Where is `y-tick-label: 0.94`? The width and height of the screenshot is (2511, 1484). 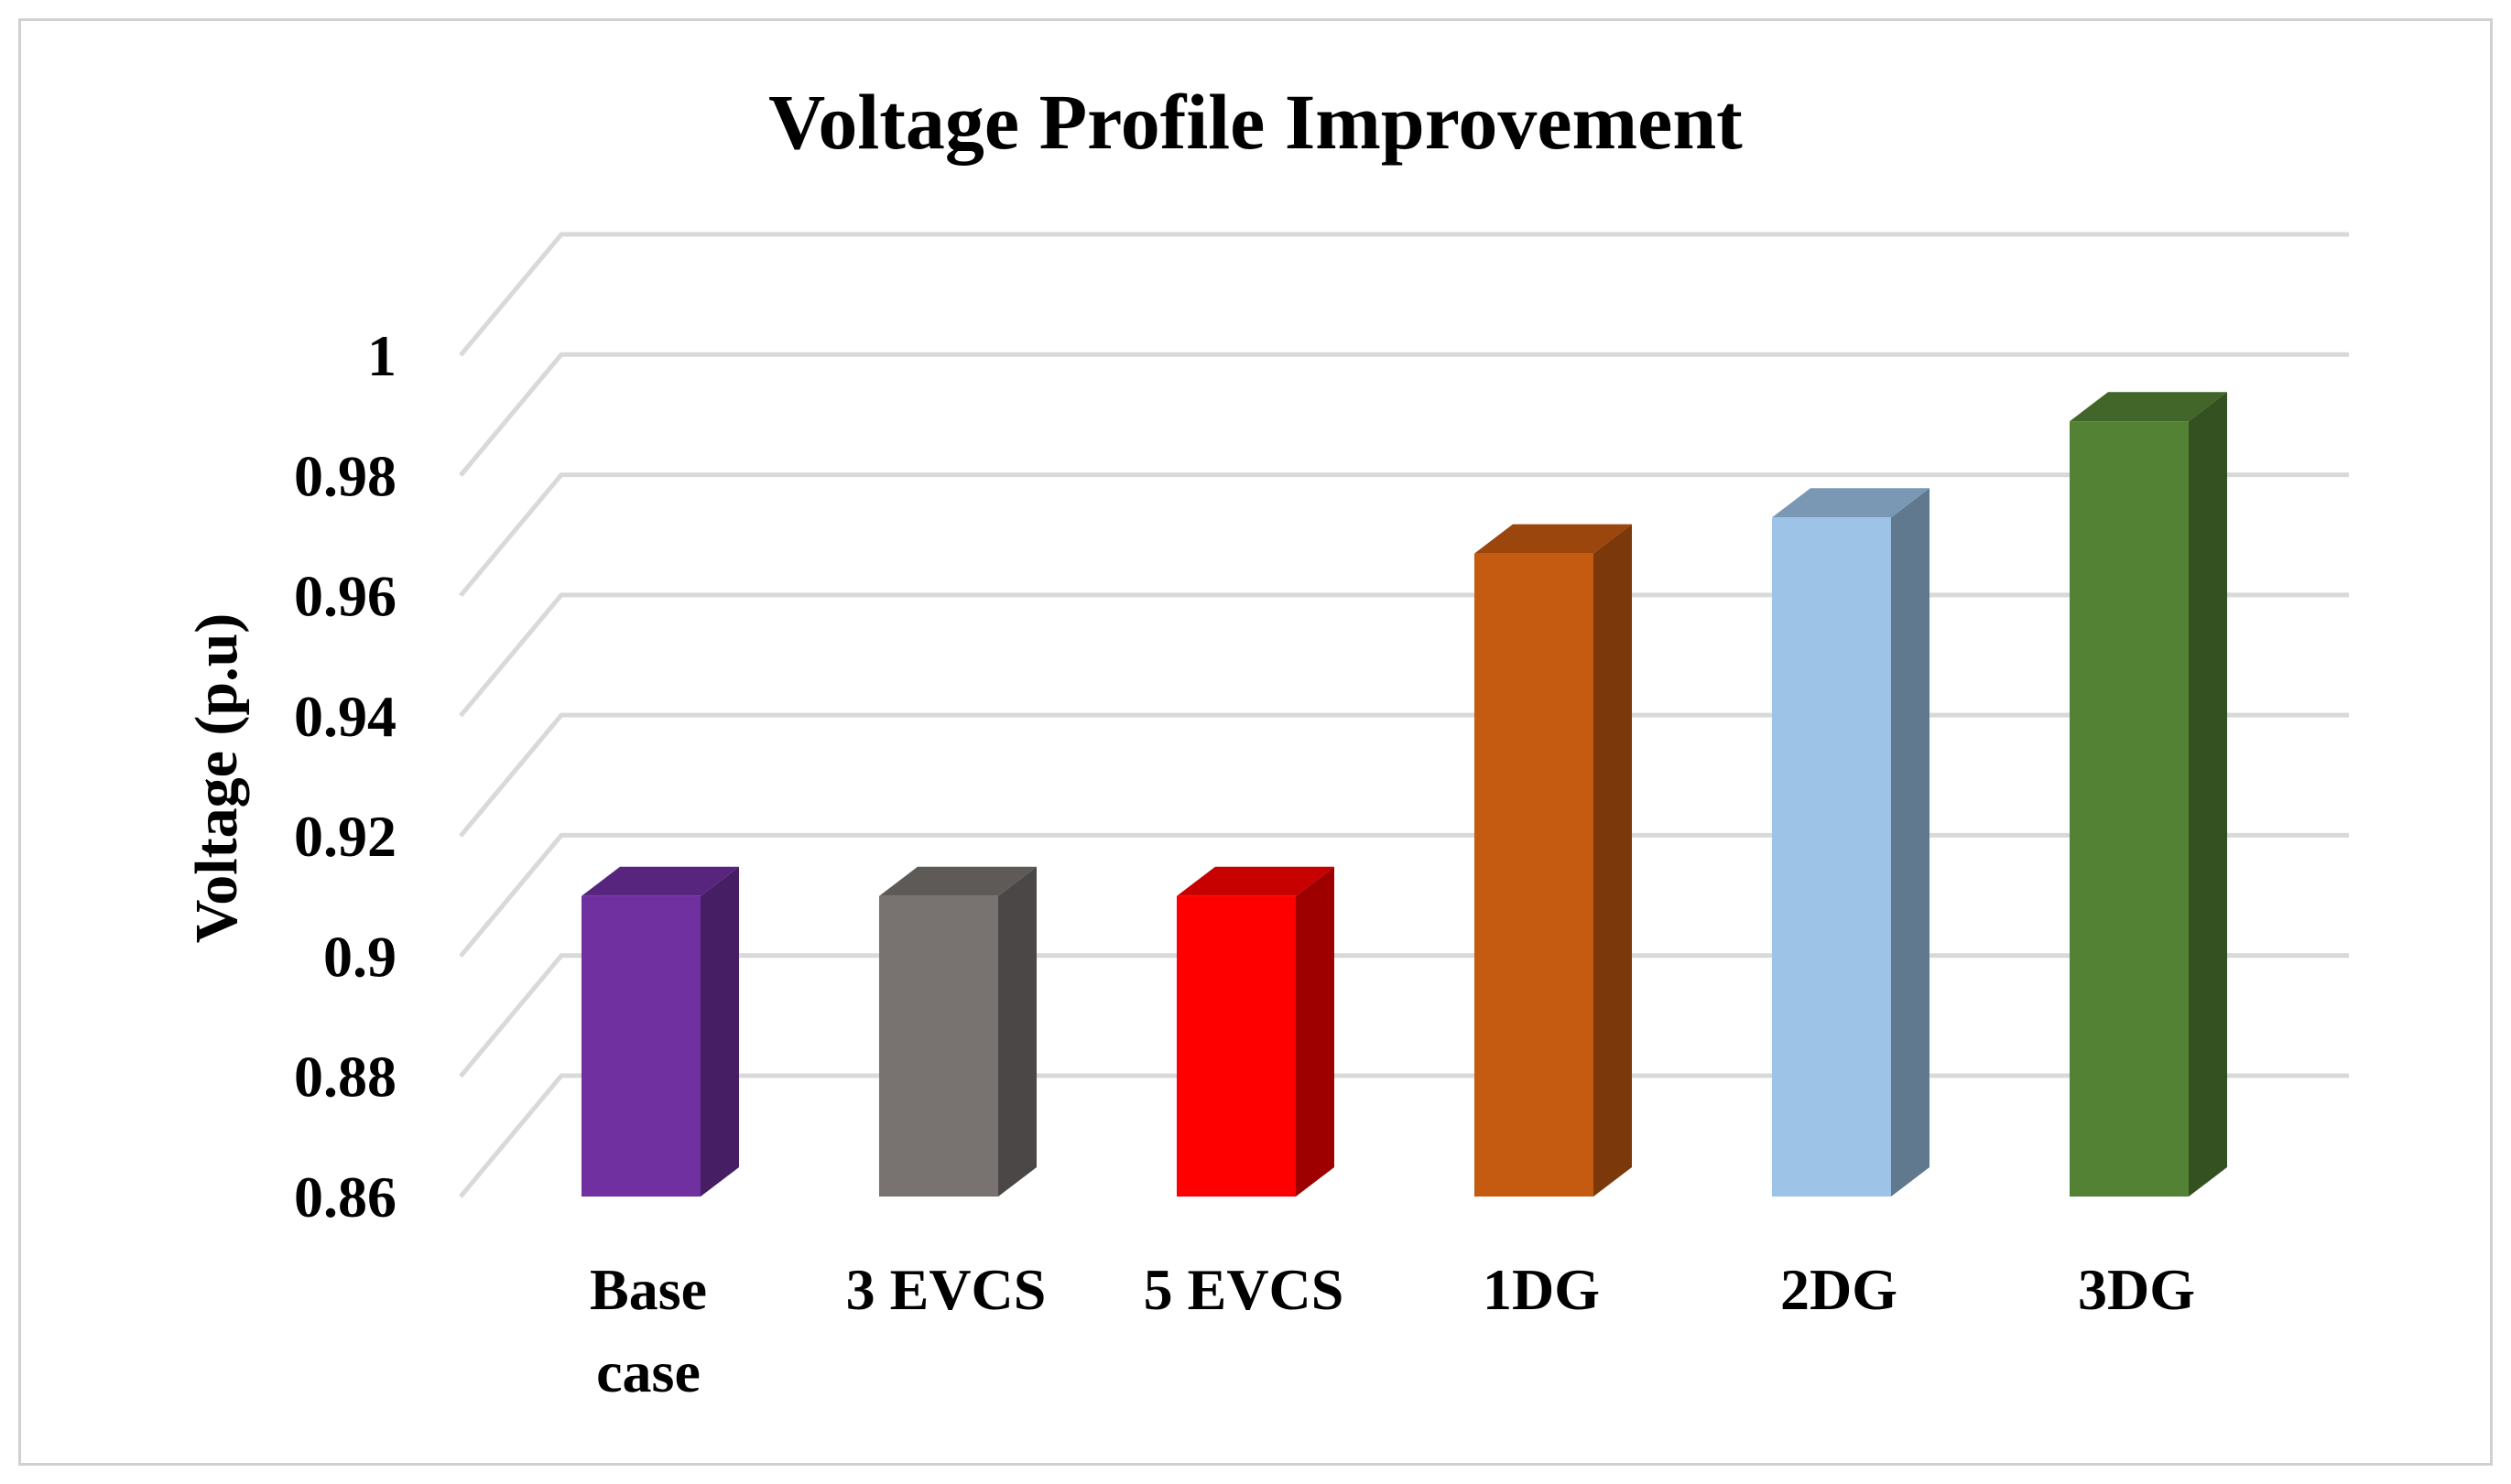
y-tick-label: 0.94 is located at coordinates (345, 717).